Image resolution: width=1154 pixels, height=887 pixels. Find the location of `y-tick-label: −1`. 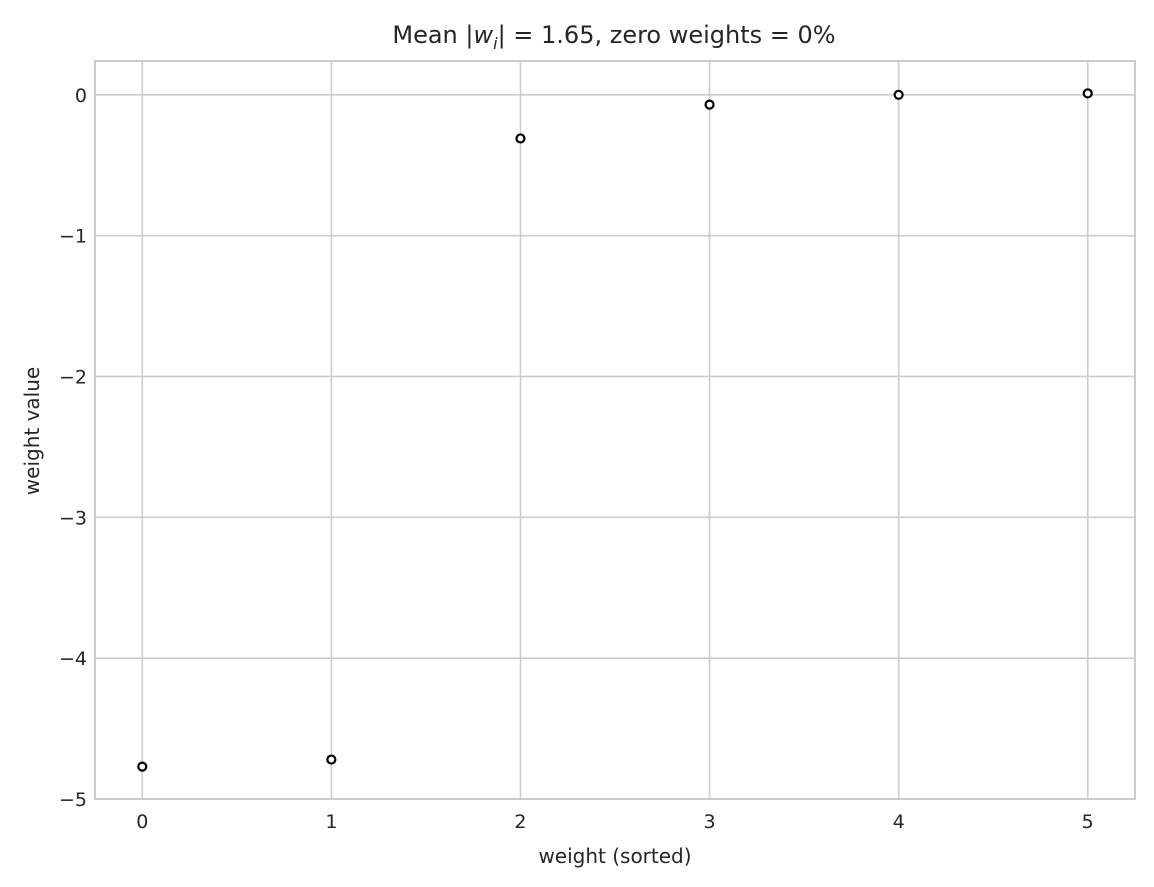

y-tick-label: −1 is located at coordinates (73, 237).